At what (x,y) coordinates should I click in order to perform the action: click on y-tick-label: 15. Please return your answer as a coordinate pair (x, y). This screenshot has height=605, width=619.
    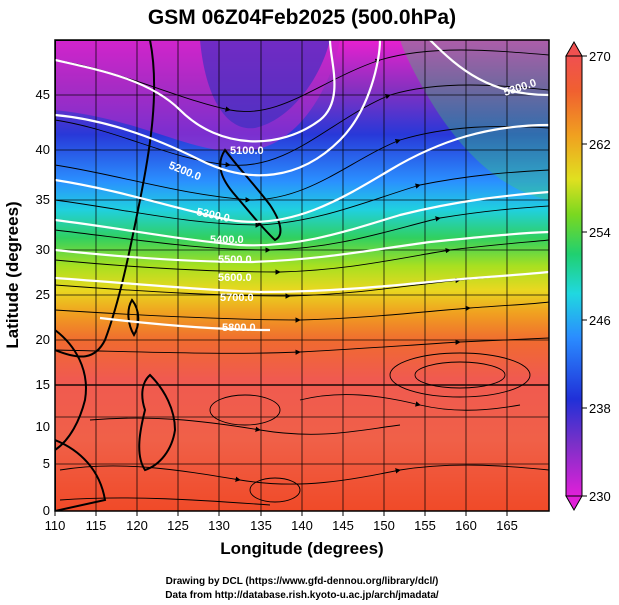
    Looking at the image, I should click on (43, 384).